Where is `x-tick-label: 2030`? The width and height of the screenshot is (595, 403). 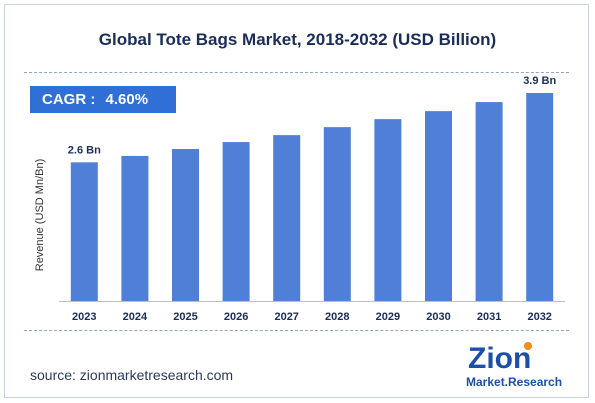
x-tick-label: 2030 is located at coordinates (438, 317).